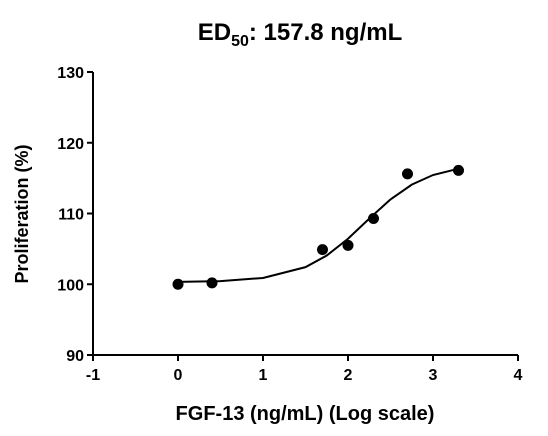  Describe the element at coordinates (318, 225) in the screenshot. I see `fit-curve` at that location.